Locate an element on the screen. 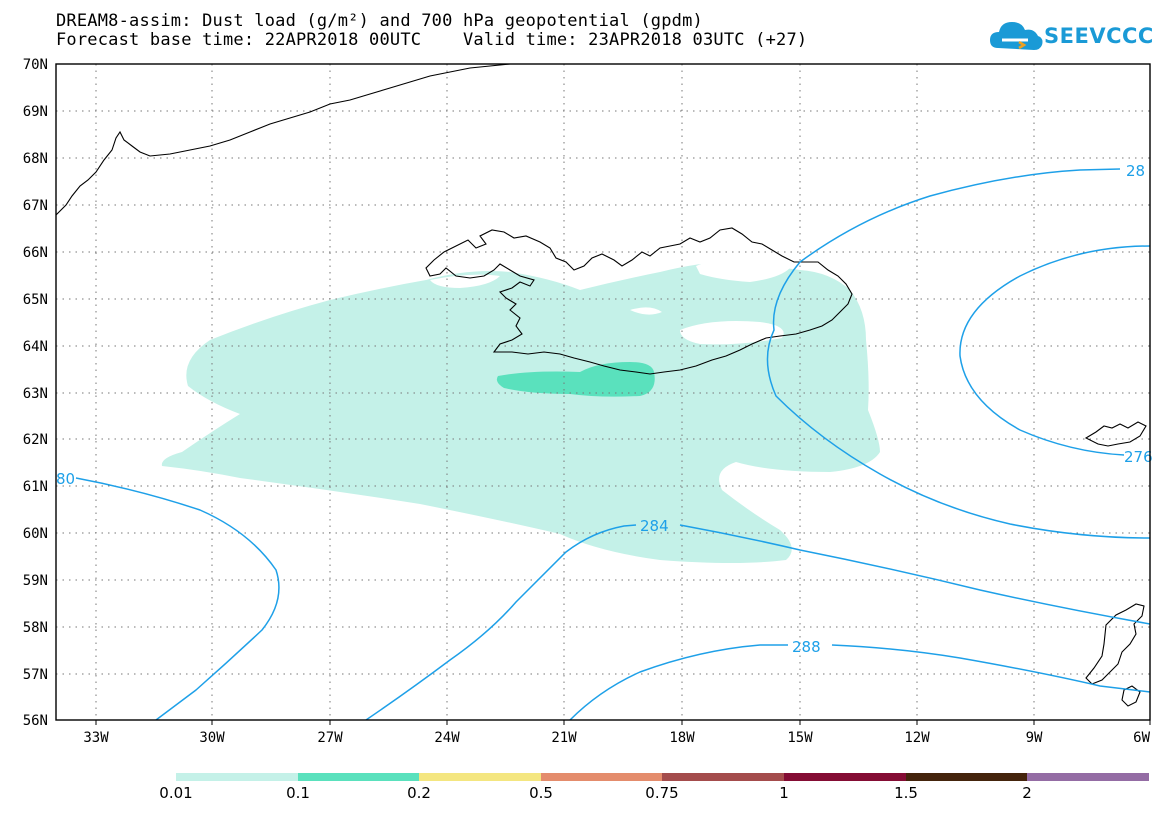 Image resolution: width=1175 pixels, height=815 pixels. lat-label: 58N is located at coordinates (35, 628).